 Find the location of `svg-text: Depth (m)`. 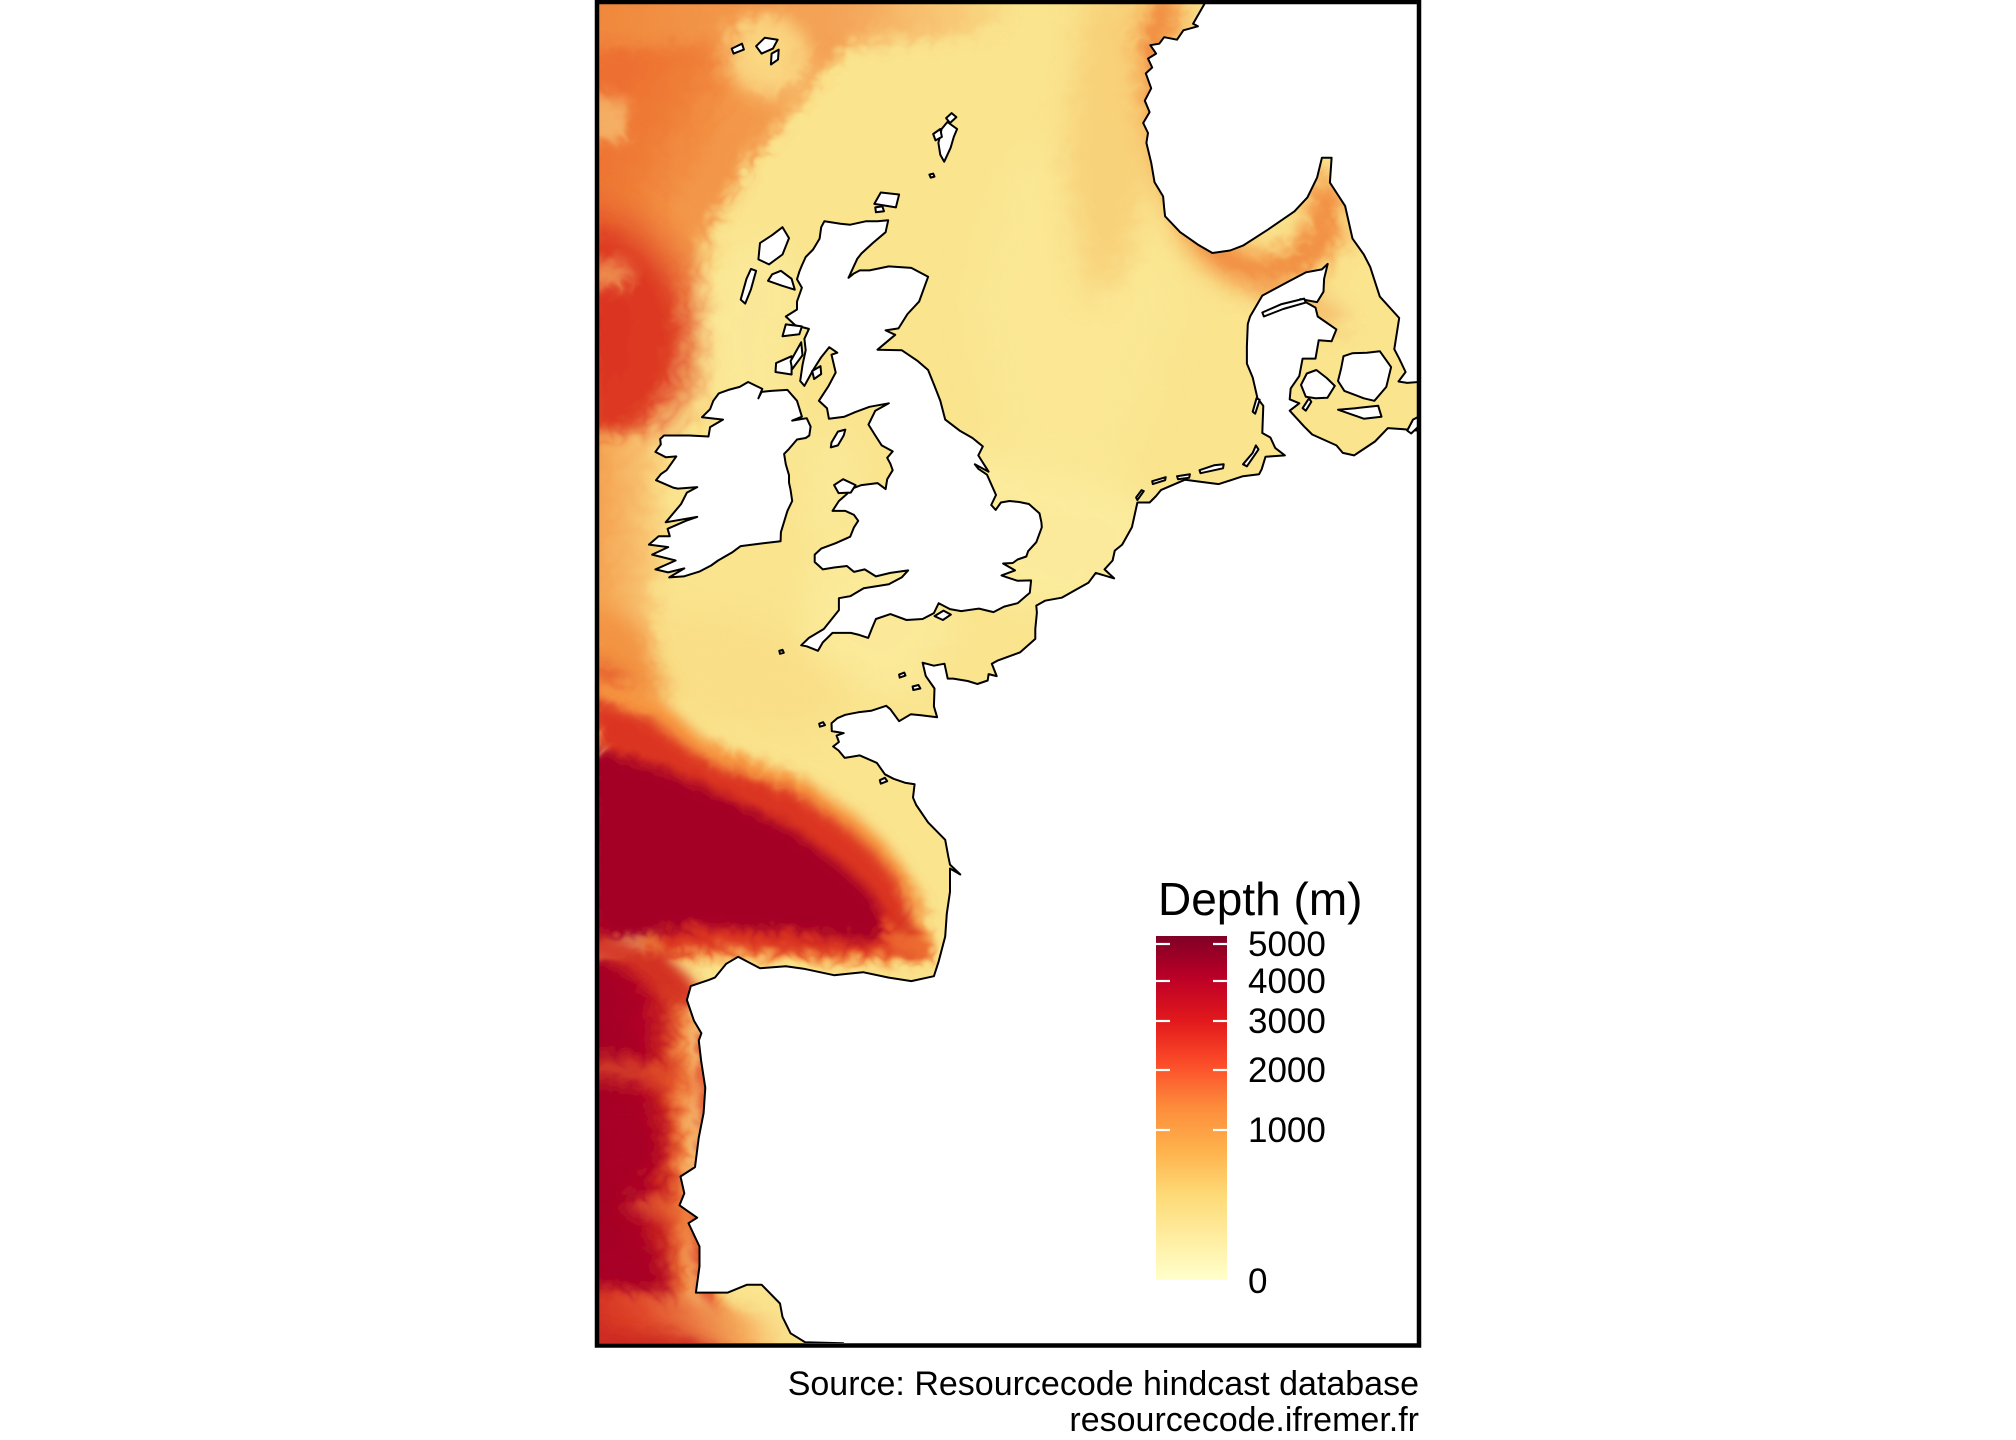

svg-text: Depth (m) is located at coordinates (1260, 899).